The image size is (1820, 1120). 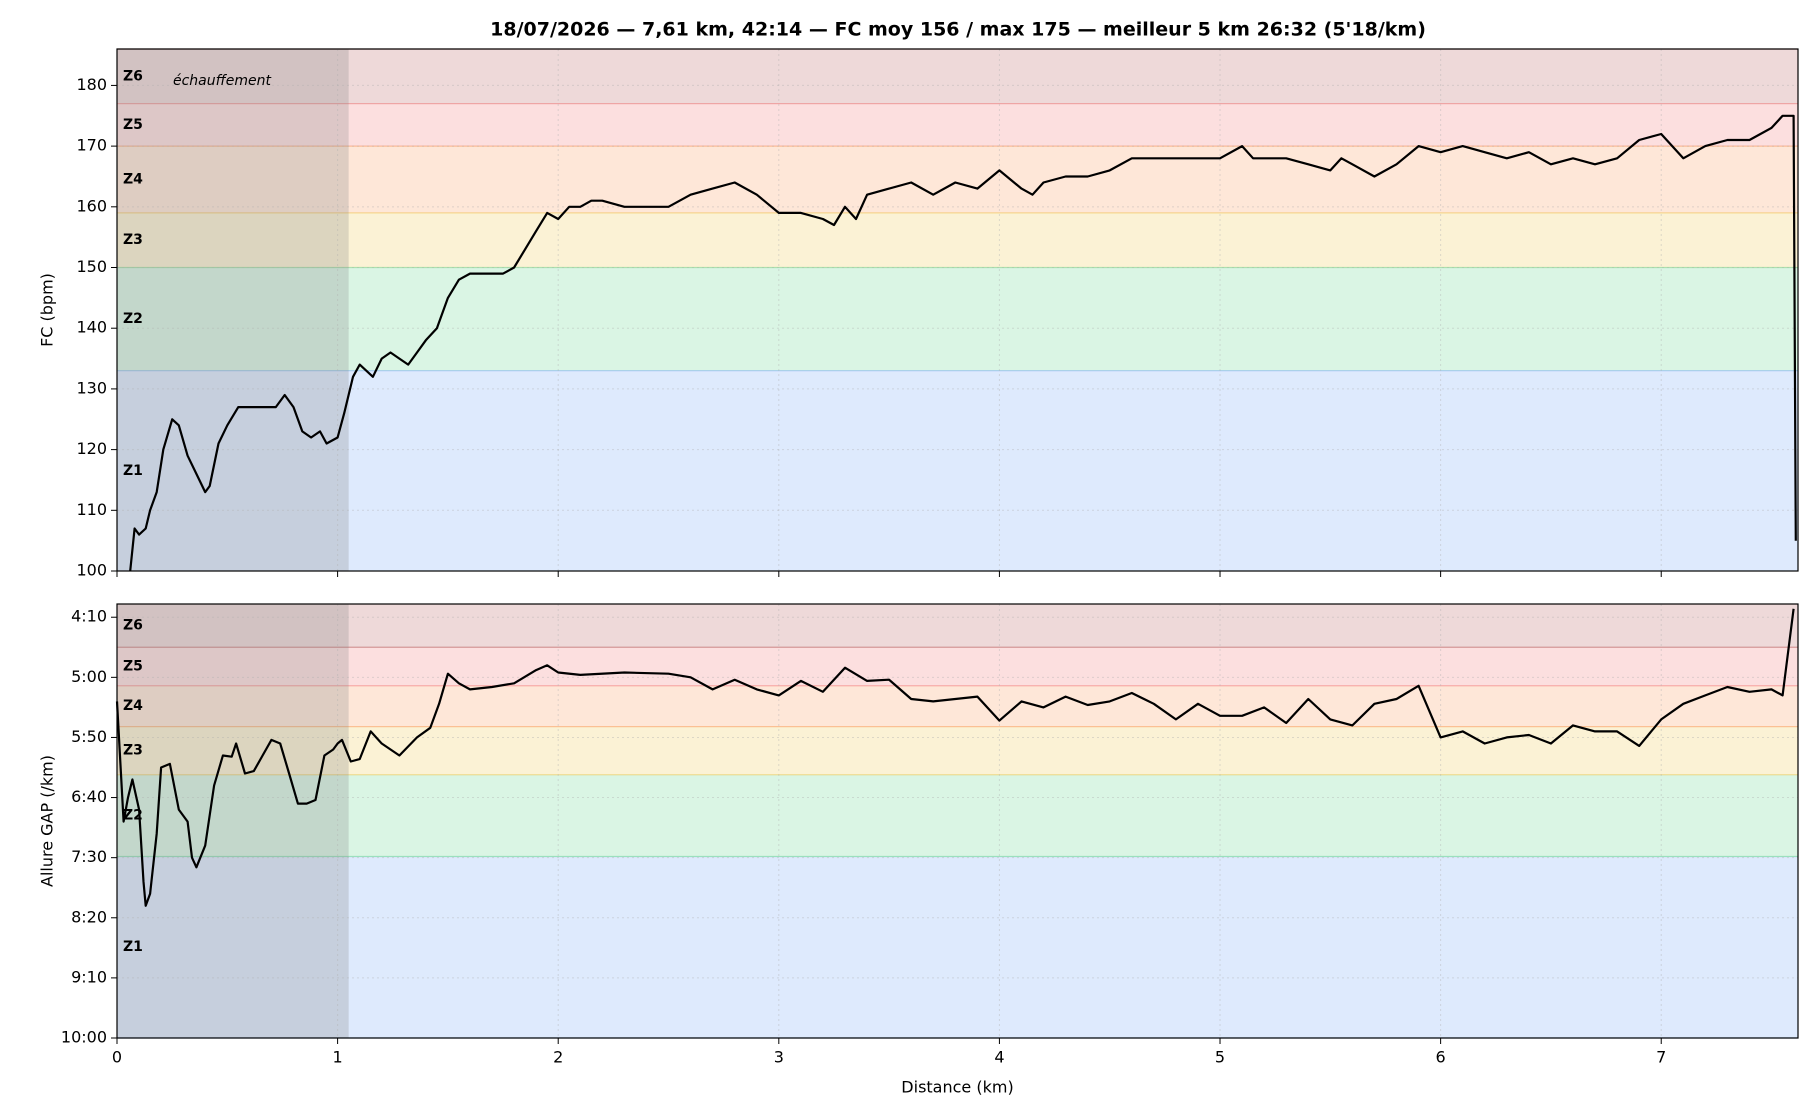 I want to click on x-tick-label: 0, so click(x=117, y=1057).